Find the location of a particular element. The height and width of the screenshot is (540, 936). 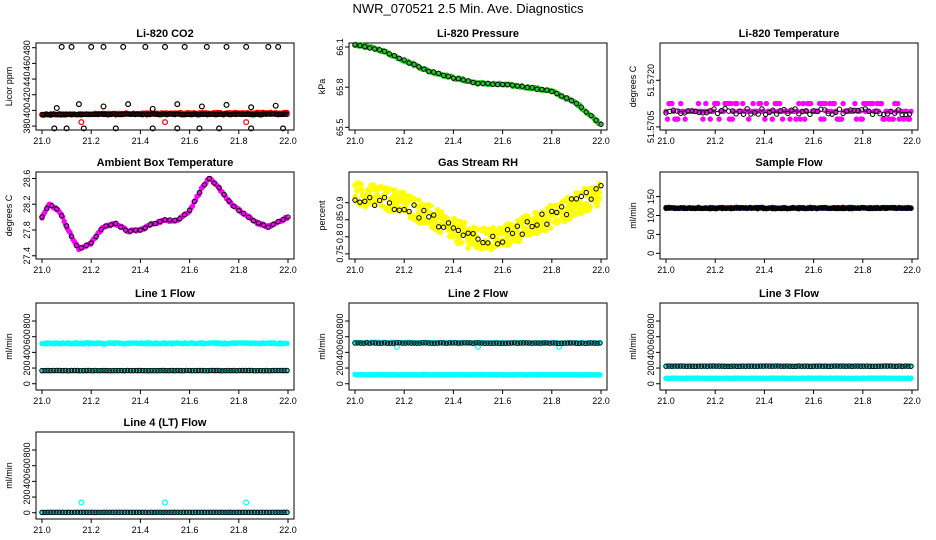

x-tick-label: 21.2 is located at coordinates (91, 141).